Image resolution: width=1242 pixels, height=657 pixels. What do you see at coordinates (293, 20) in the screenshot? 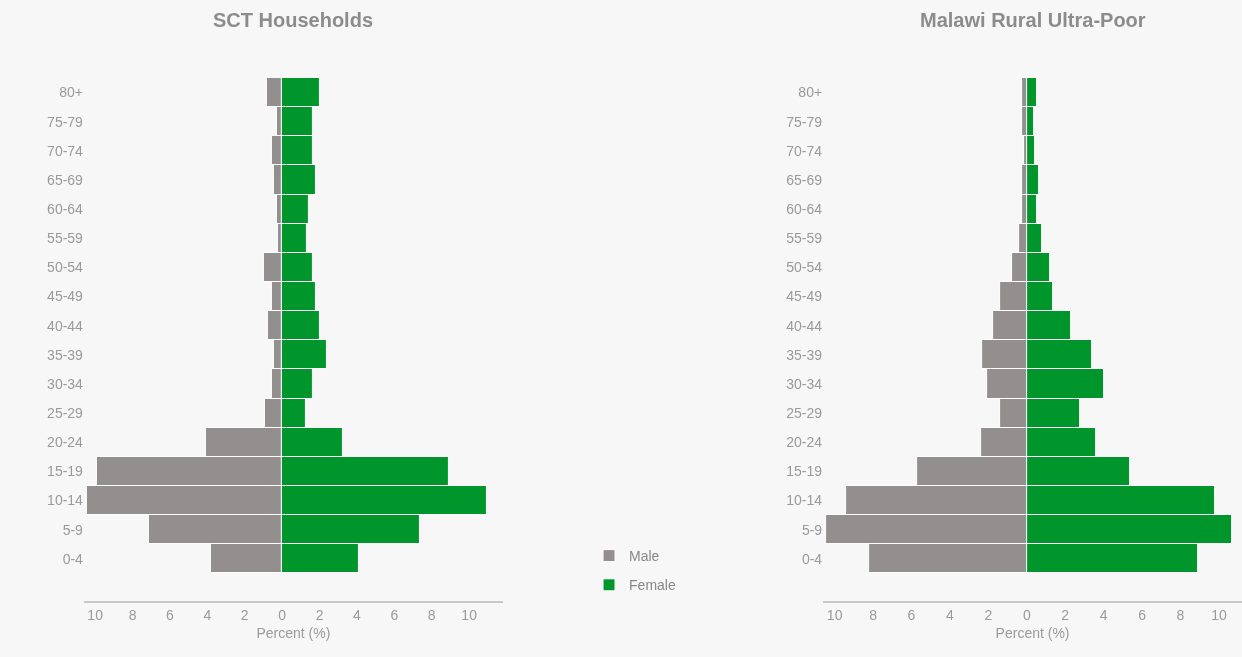
I see `chart-title: SCT Households` at bounding box center [293, 20].